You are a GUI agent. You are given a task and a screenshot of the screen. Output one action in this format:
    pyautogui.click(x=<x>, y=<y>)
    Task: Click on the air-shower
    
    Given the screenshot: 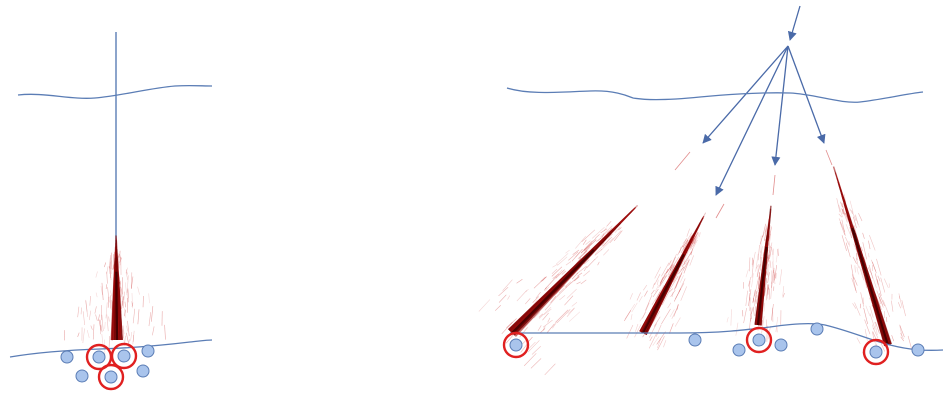 What is the action you would take?
    pyautogui.click(x=115, y=295)
    